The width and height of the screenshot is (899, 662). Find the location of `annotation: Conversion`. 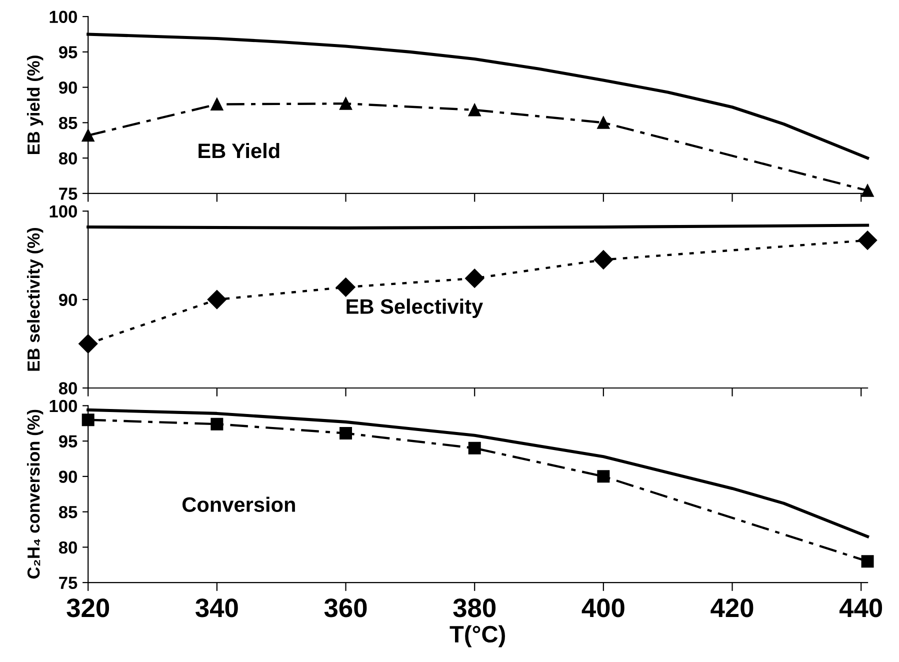

annotation: Conversion is located at coordinates (238, 504).